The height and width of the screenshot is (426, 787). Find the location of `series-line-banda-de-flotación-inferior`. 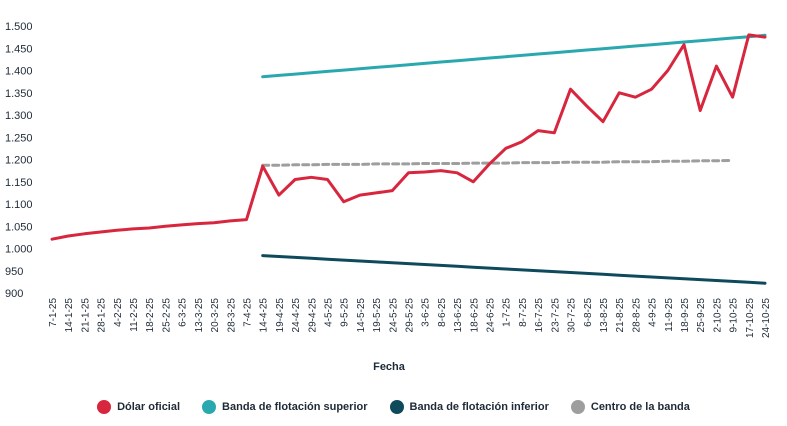

series-line-banda-de-flotación-inferior is located at coordinates (514, 269).